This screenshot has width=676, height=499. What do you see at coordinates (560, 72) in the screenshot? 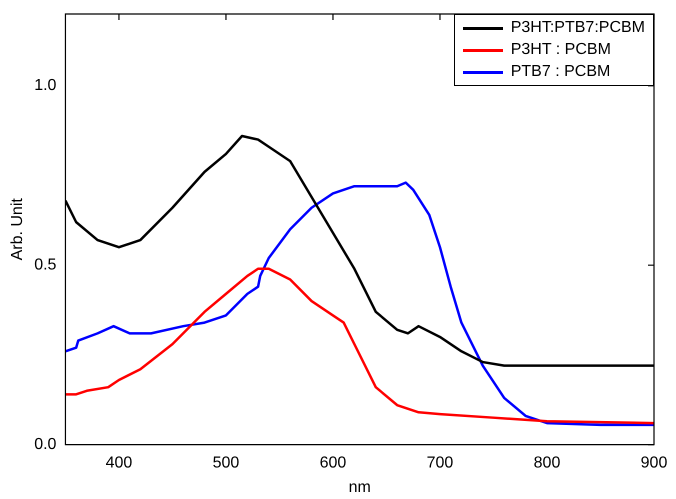
I see `legend-label: PTB7 : PCBM` at bounding box center [560, 72].